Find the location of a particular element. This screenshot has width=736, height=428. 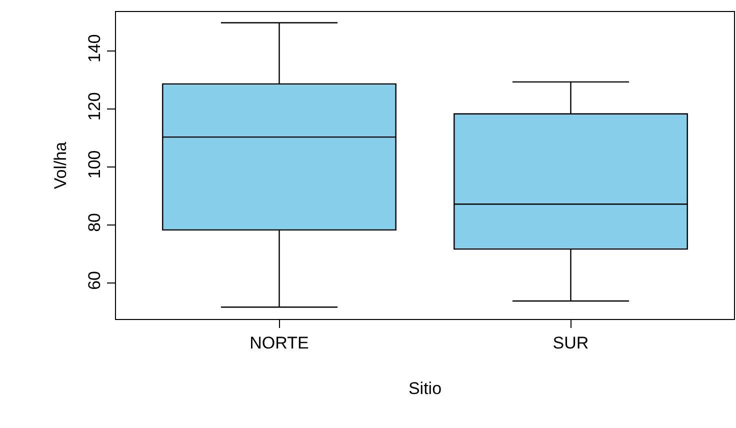

x-axis-title: Sitio is located at coordinates (425, 388).